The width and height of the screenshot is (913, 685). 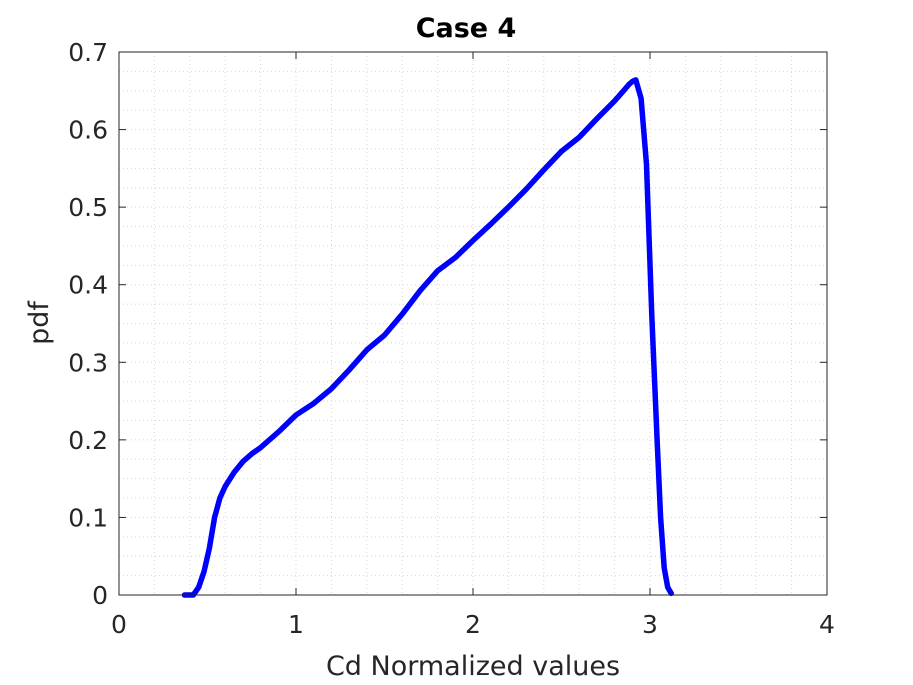 What do you see at coordinates (88, 285) in the screenshot?
I see `y-tick-label: 0.4` at bounding box center [88, 285].